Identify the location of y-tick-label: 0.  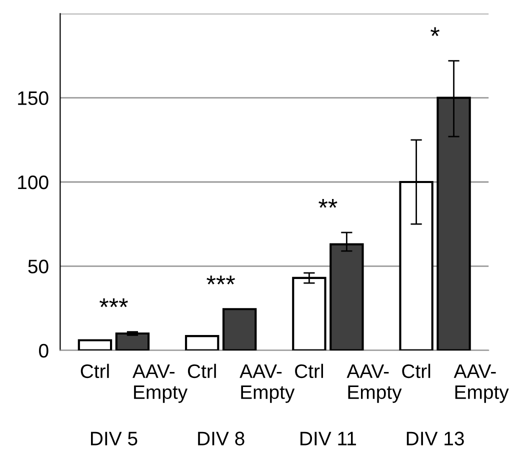
(43, 351).